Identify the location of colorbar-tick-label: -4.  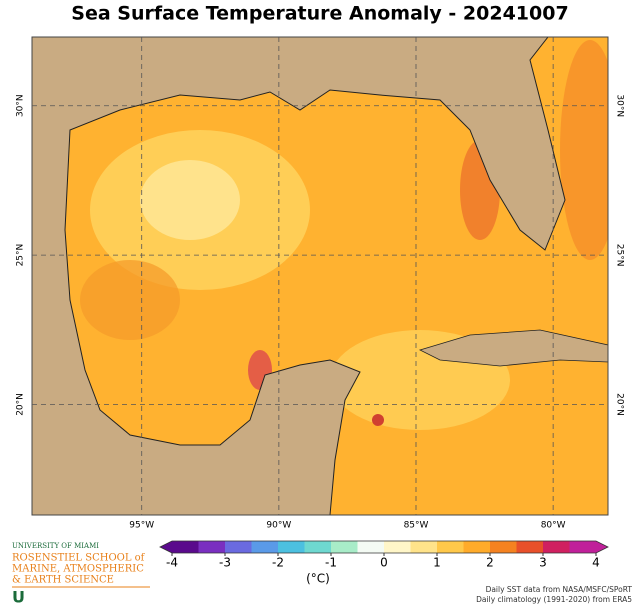
(172, 563).